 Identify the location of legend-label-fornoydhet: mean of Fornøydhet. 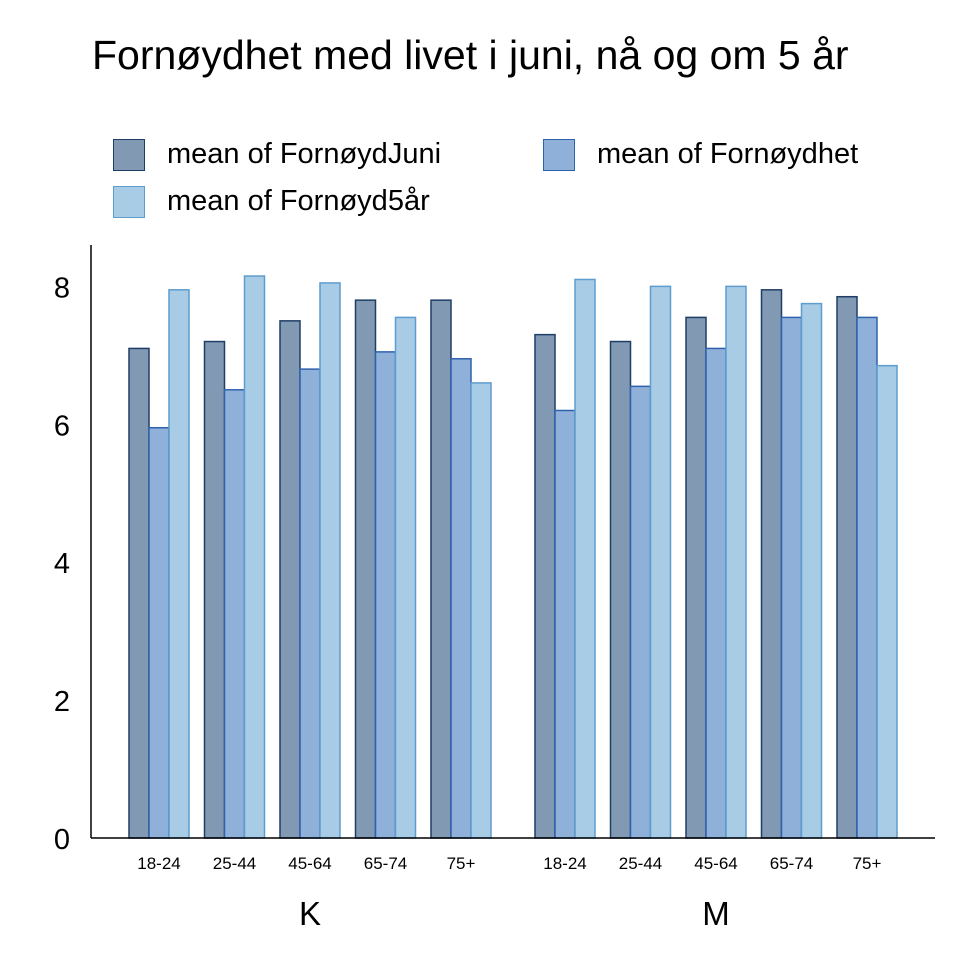
(728, 154).